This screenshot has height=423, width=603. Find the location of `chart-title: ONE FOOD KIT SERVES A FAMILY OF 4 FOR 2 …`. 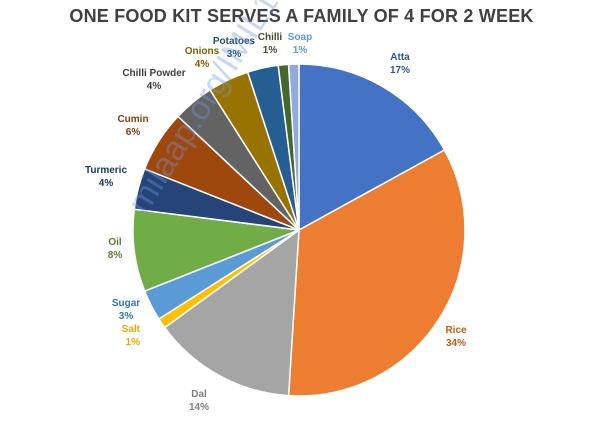

chart-title: ONE FOOD KIT SERVES A FAMILY OF 4 FOR 2 … is located at coordinates (301, 16).